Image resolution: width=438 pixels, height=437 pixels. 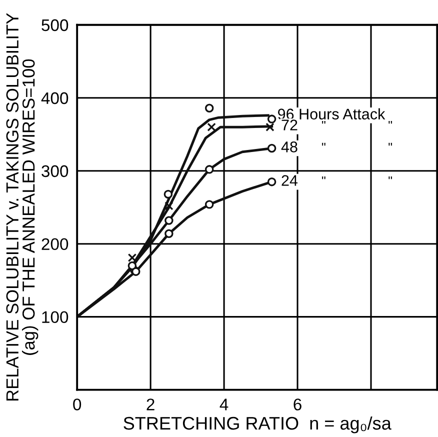 What do you see at coordinates (54, 98) in the screenshot?
I see `y-tick-label: 400` at bounding box center [54, 98].